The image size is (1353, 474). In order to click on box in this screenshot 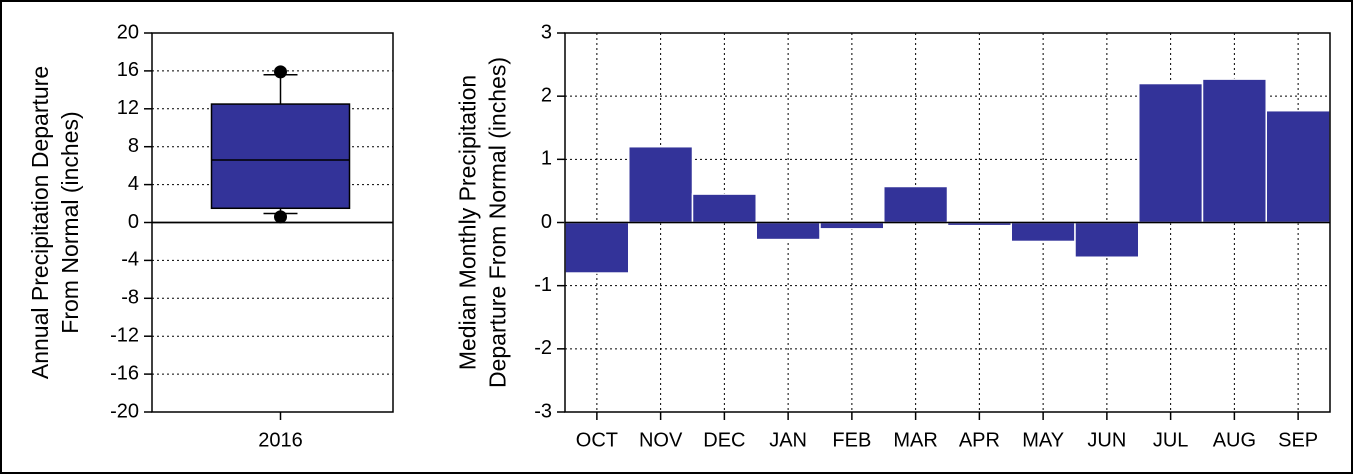, I will do `click(280, 156)`.